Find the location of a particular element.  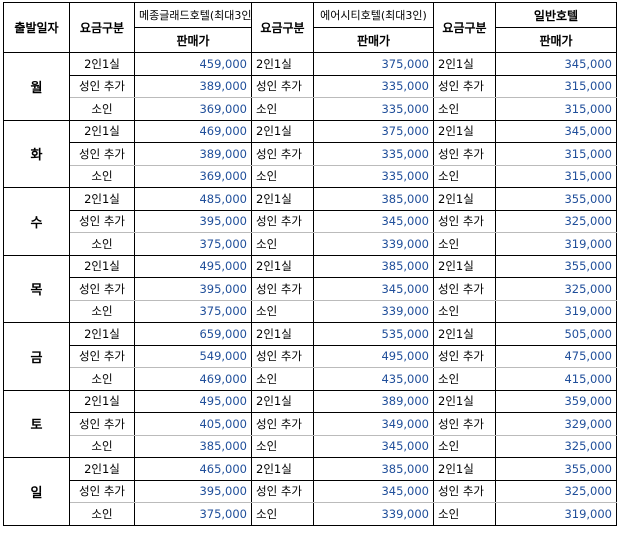

price: 355,000 is located at coordinates (556, 266).